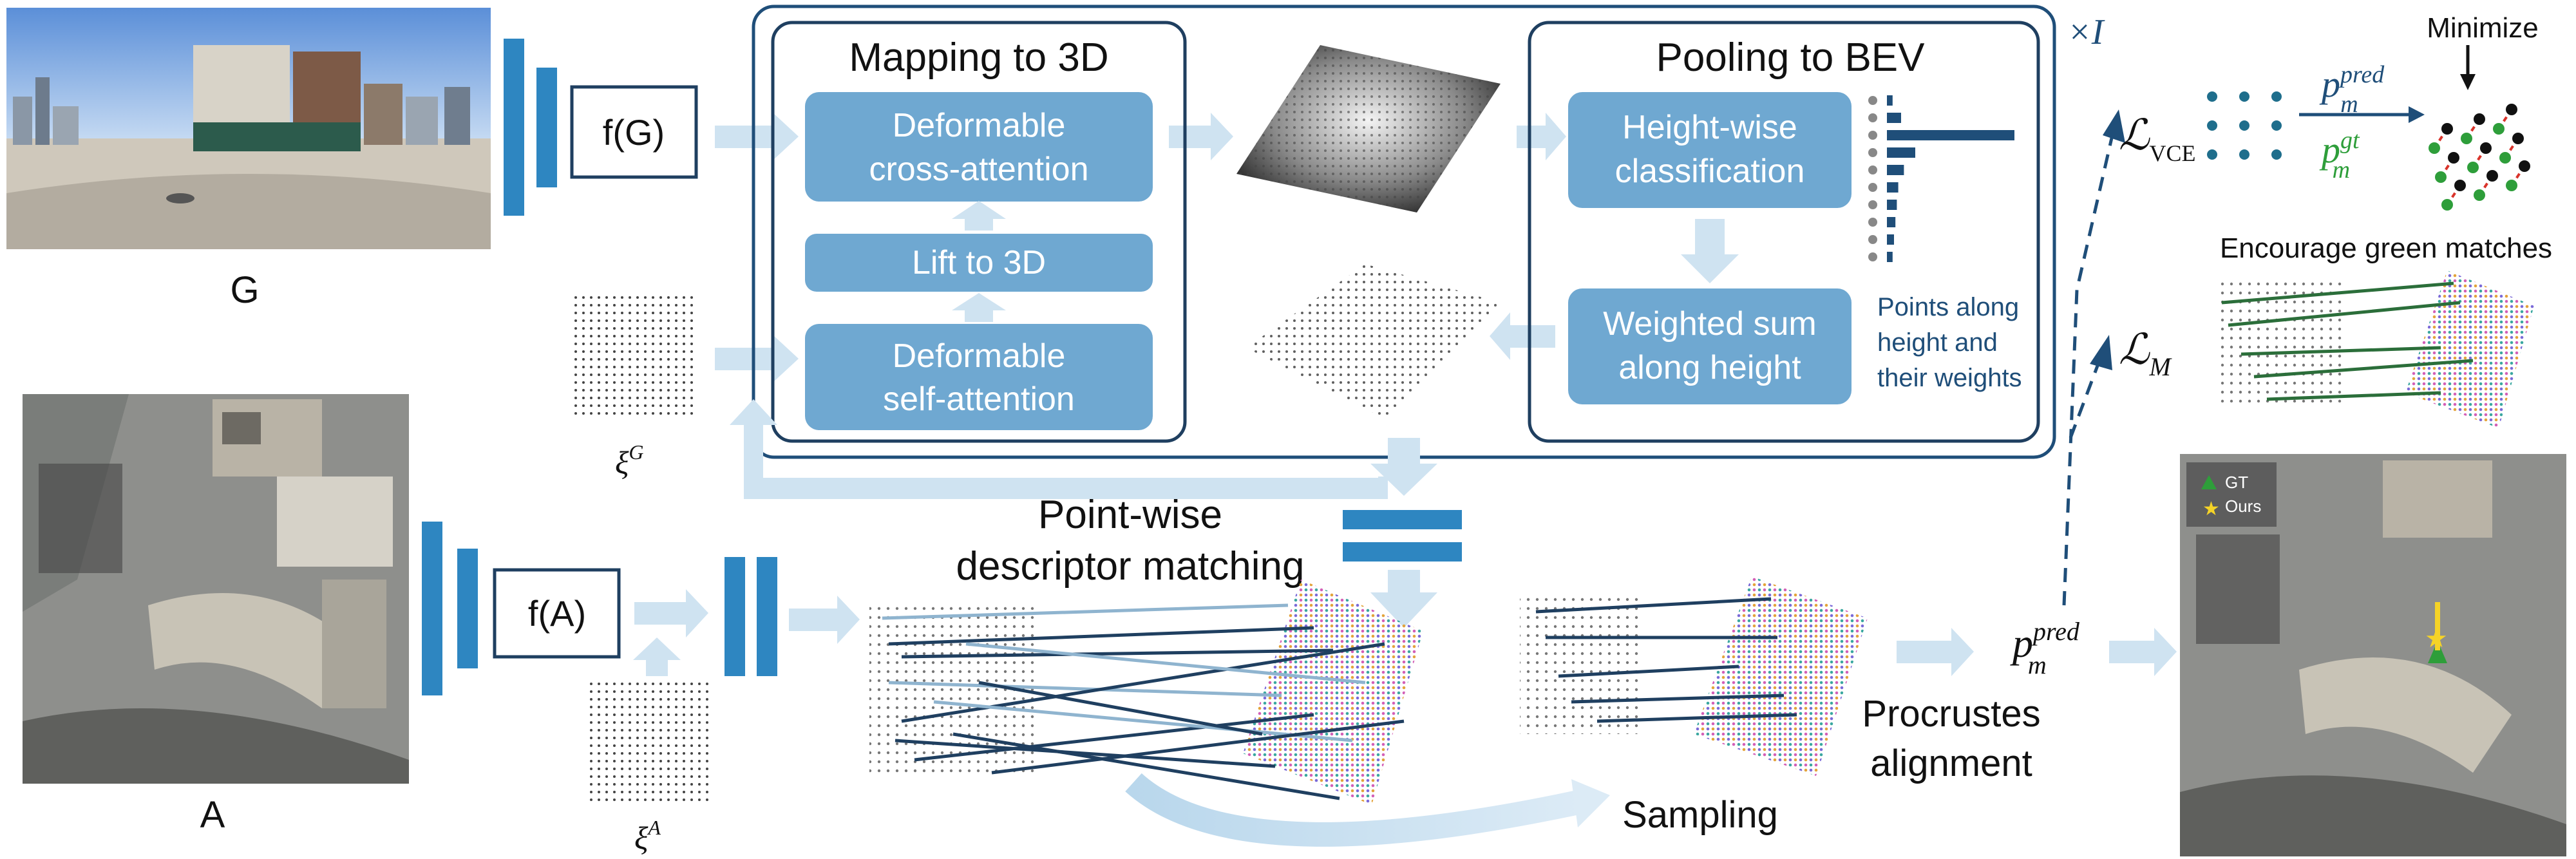 This screenshot has height=859, width=2576. What do you see at coordinates (1941, 178) in the screenshot?
I see `height-weight-histogram` at bounding box center [1941, 178].